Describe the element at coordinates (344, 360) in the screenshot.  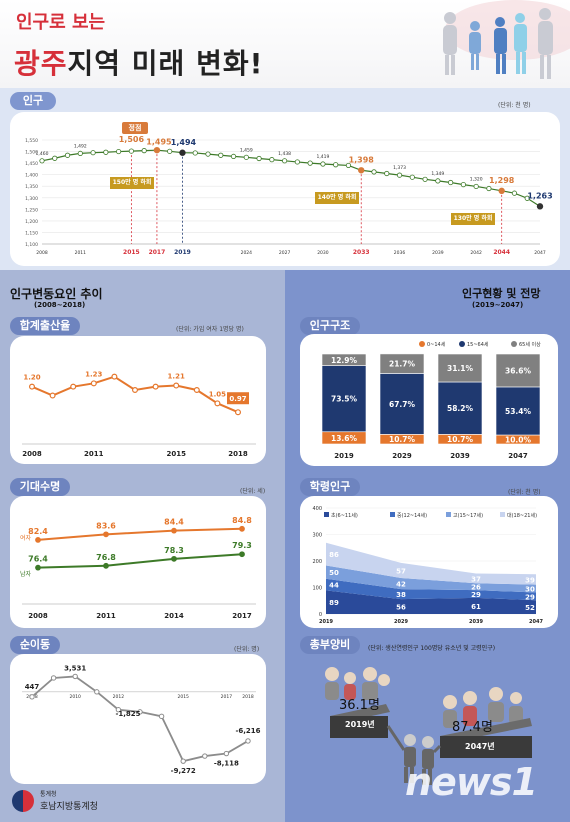
I see `structure-value-label: 12.9%` at that location.